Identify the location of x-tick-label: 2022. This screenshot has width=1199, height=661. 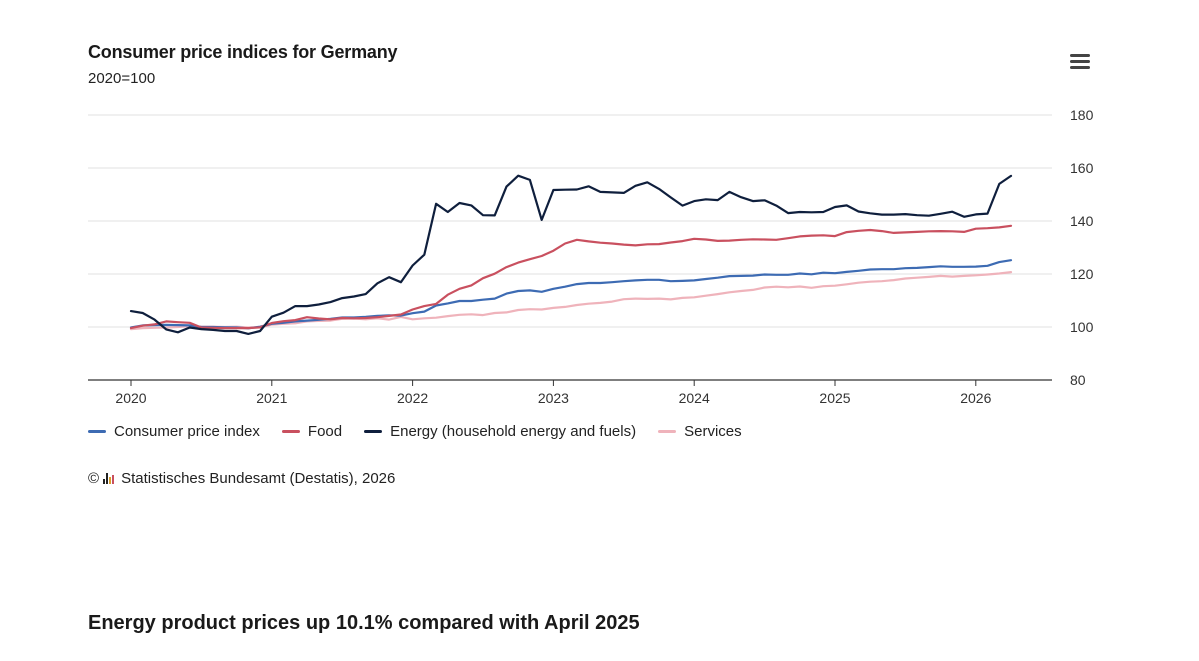
(412, 398).